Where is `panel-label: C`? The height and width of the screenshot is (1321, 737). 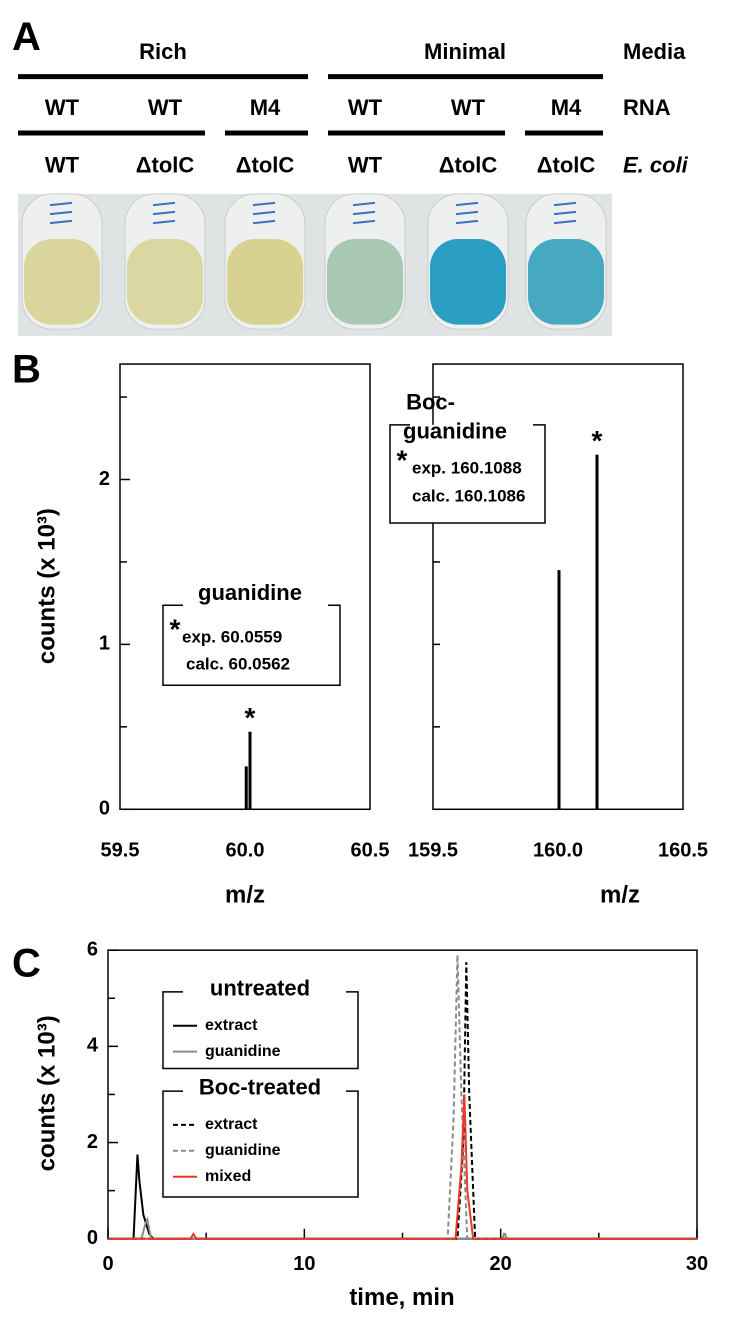
panel-label: C is located at coordinates (26, 964).